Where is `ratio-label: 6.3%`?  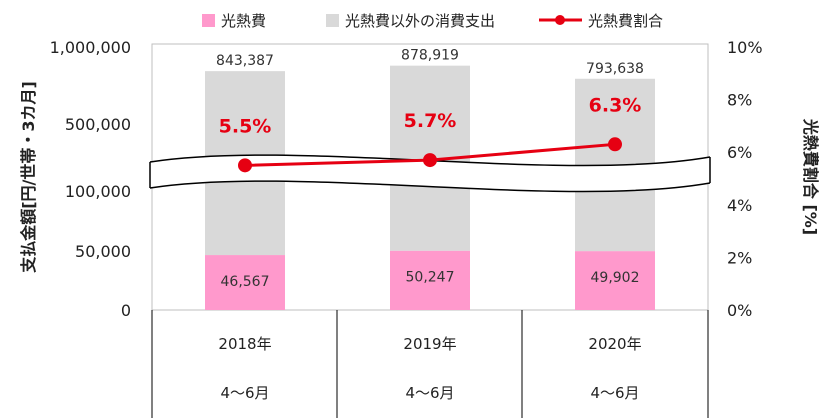
ratio-label: 6.3% is located at coordinates (615, 105).